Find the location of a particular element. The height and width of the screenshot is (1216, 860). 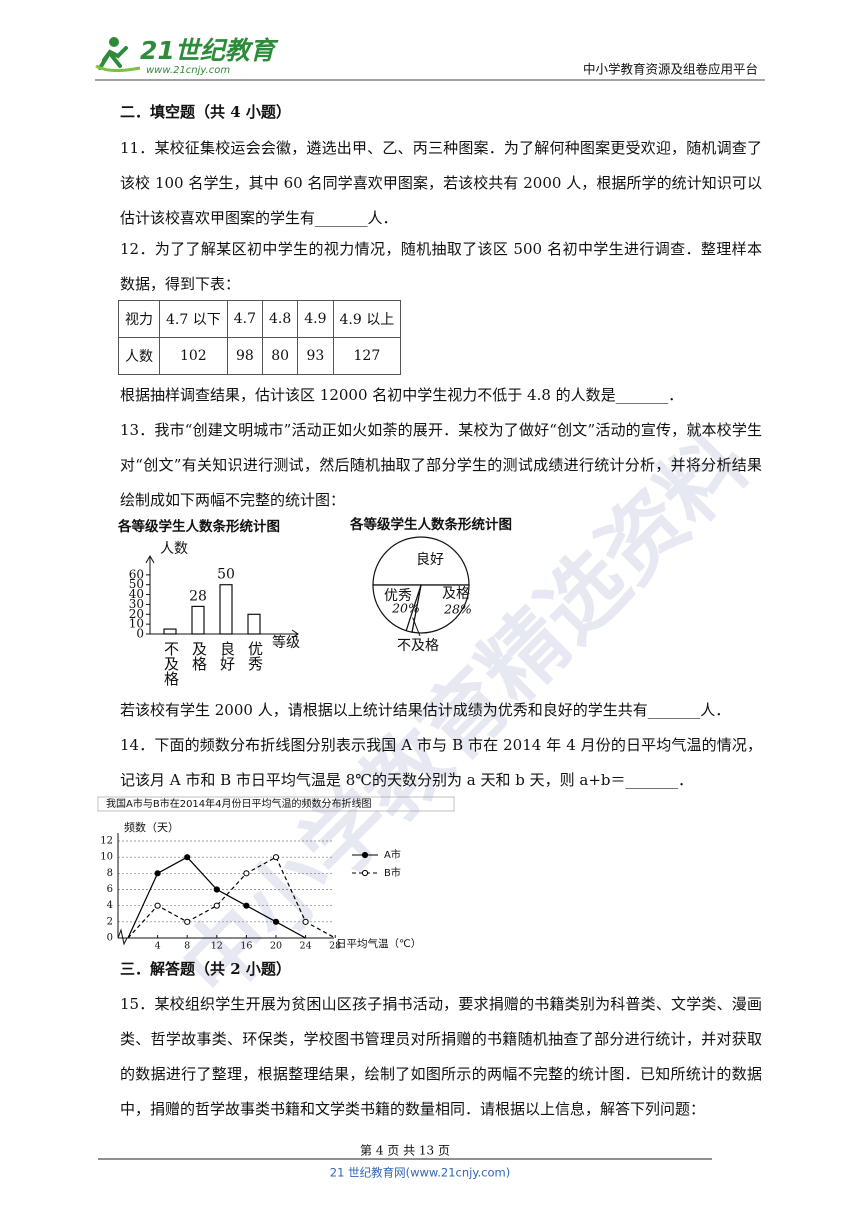

table-cell: 4.9 is located at coordinates (315, 319).